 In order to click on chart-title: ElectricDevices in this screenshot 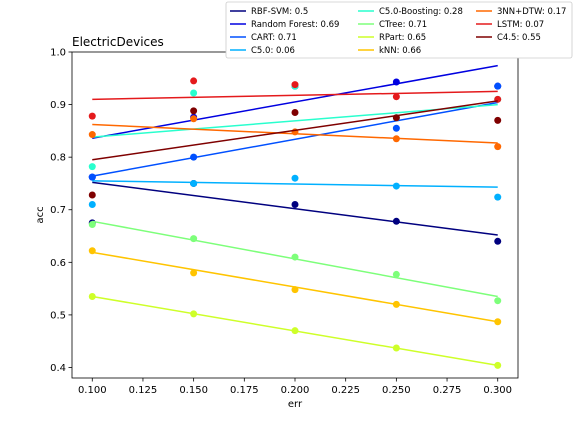, I will do `click(118, 42)`.